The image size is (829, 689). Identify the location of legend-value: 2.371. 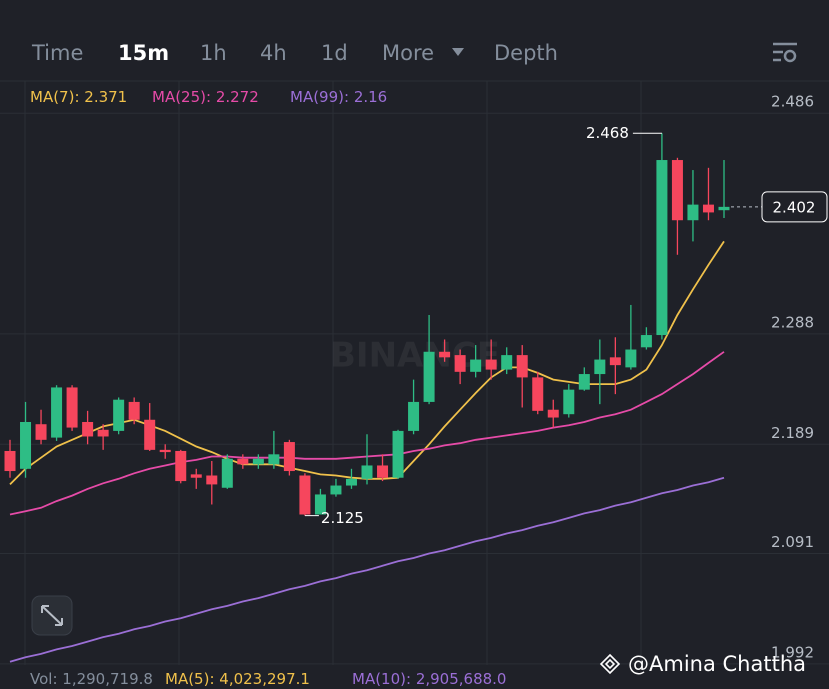
(105, 97).